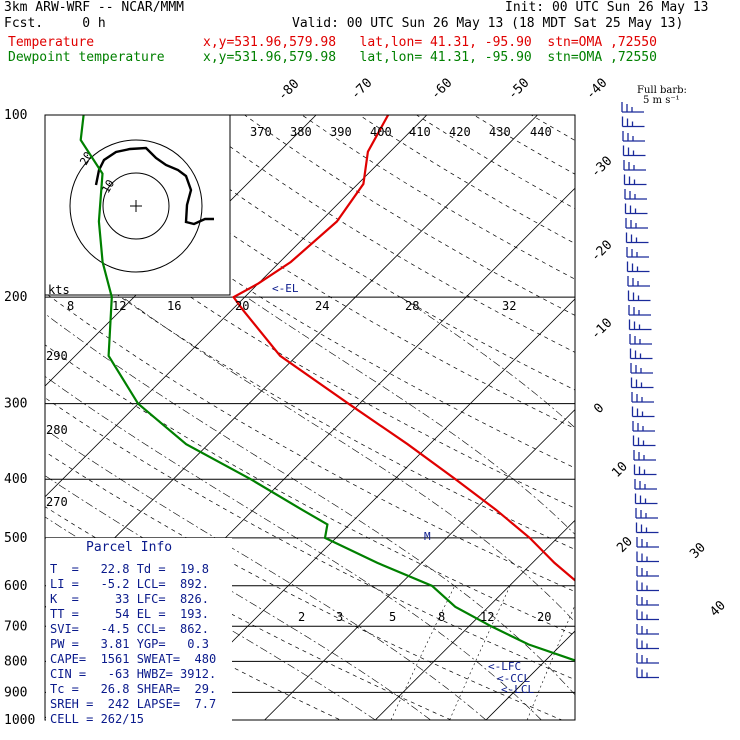 This screenshot has width=740, height=740. I want to click on model-title: 3km ARW-WRF -- NCAR/MMM, so click(94, 7).